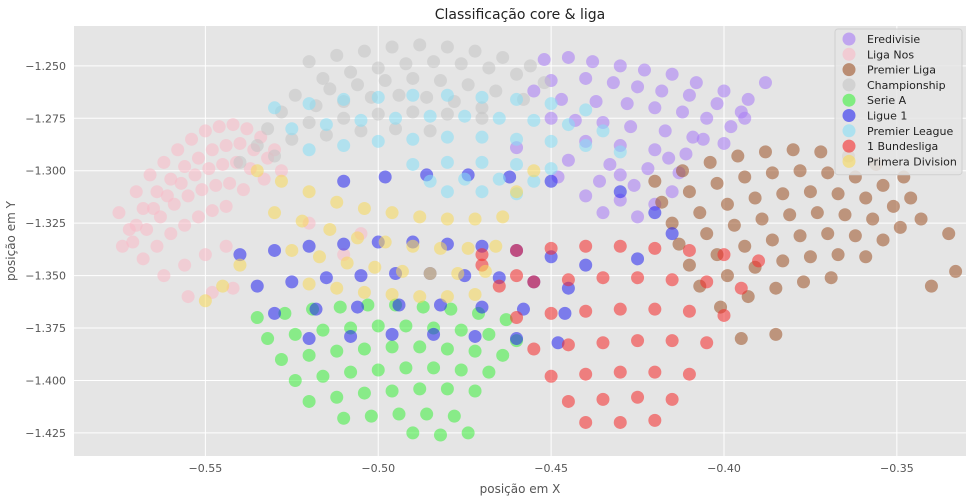  I want to click on y-tick-label: −1.375, so click(45, 328).